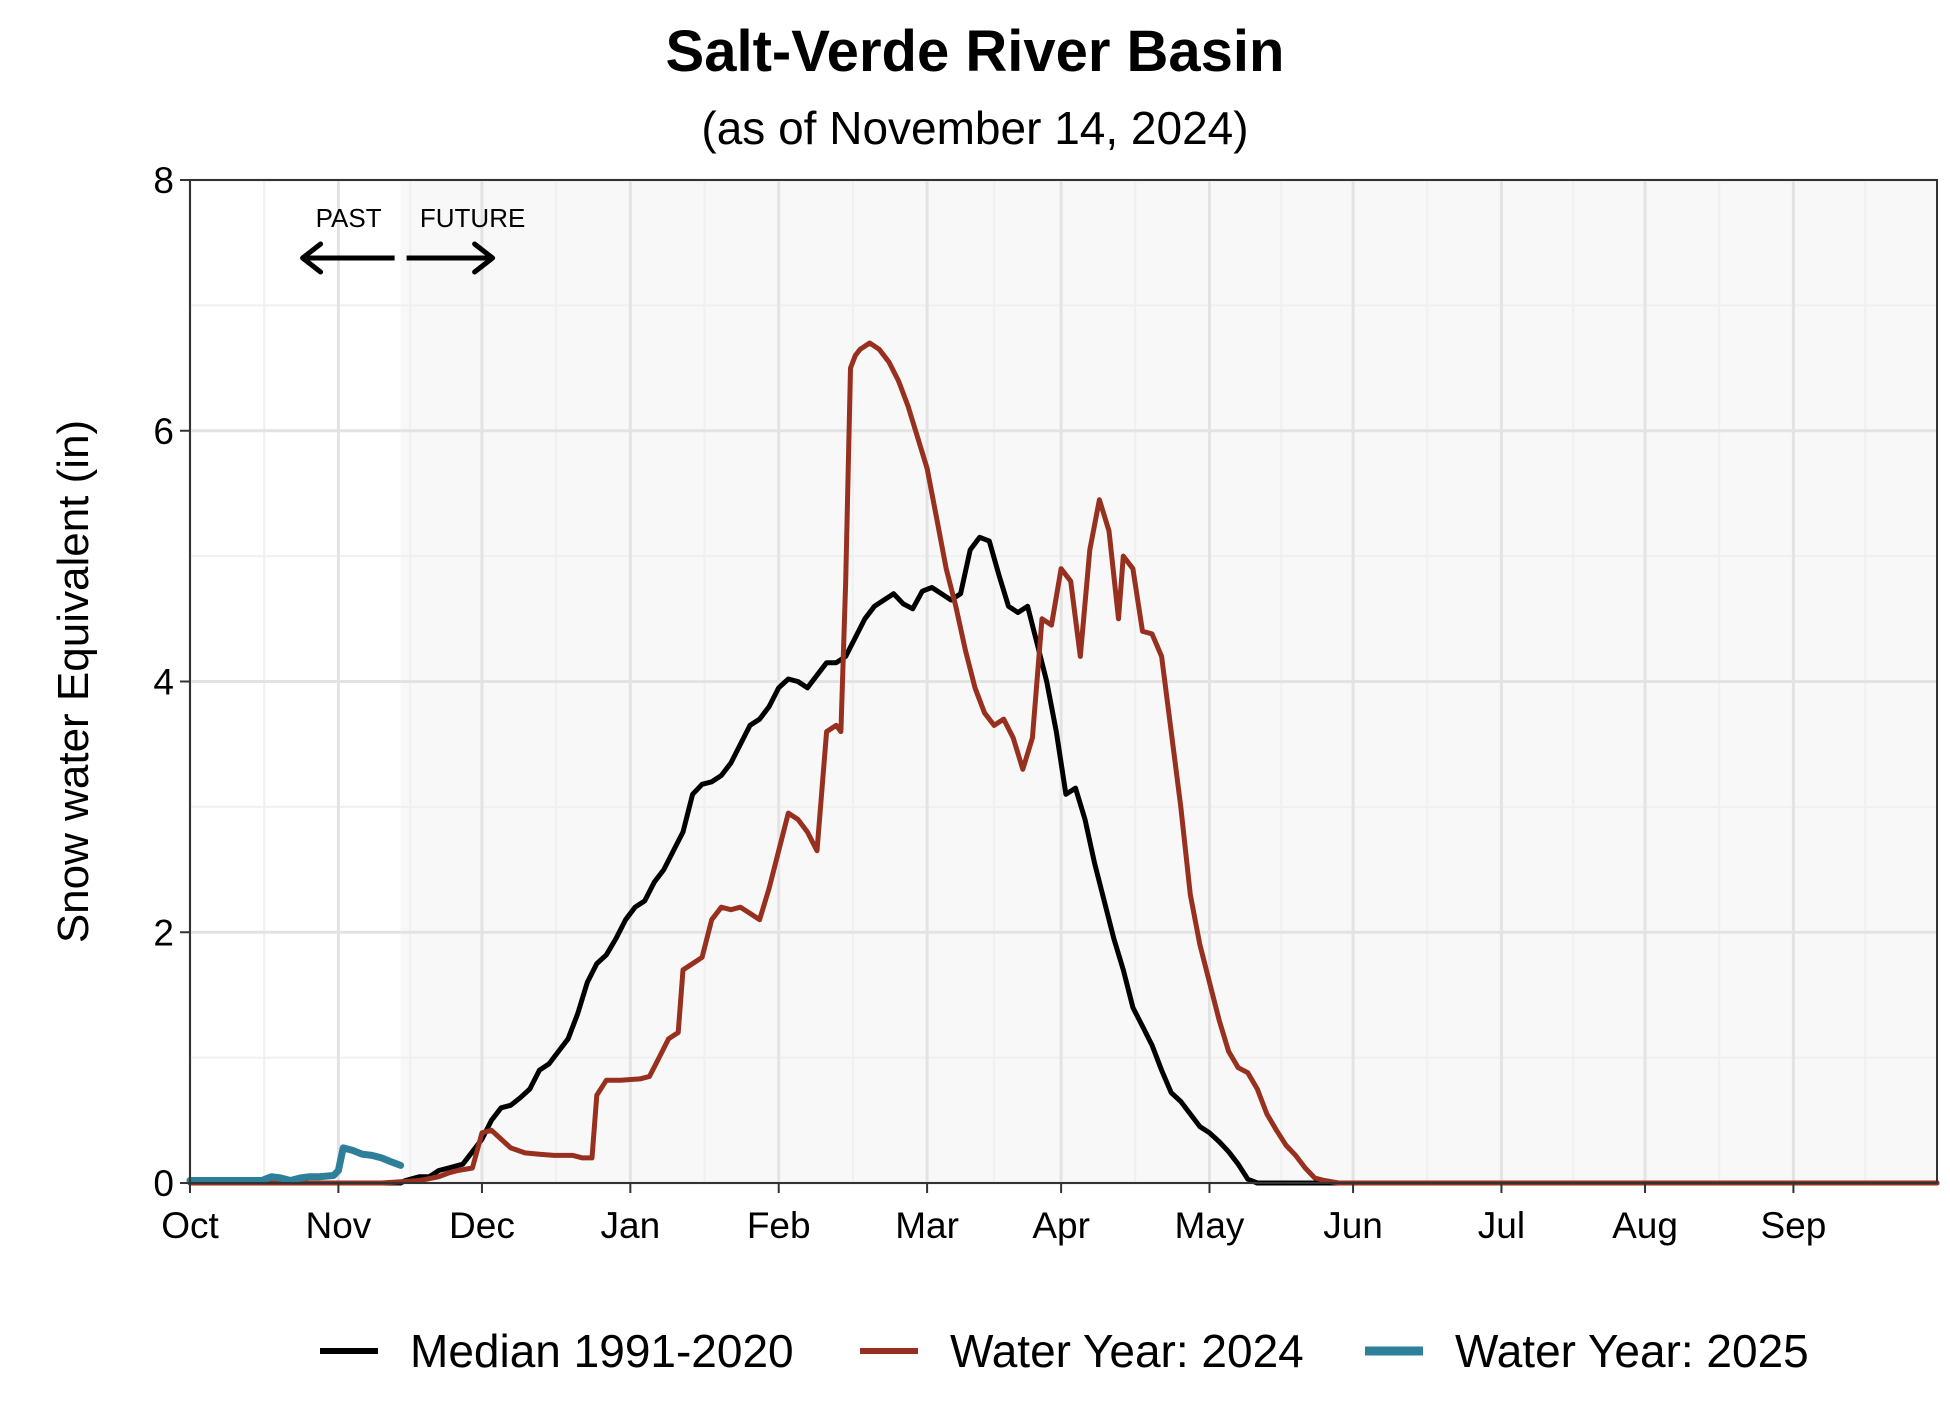  I want to click on x-tick-label: Jun, so click(1353, 1225).